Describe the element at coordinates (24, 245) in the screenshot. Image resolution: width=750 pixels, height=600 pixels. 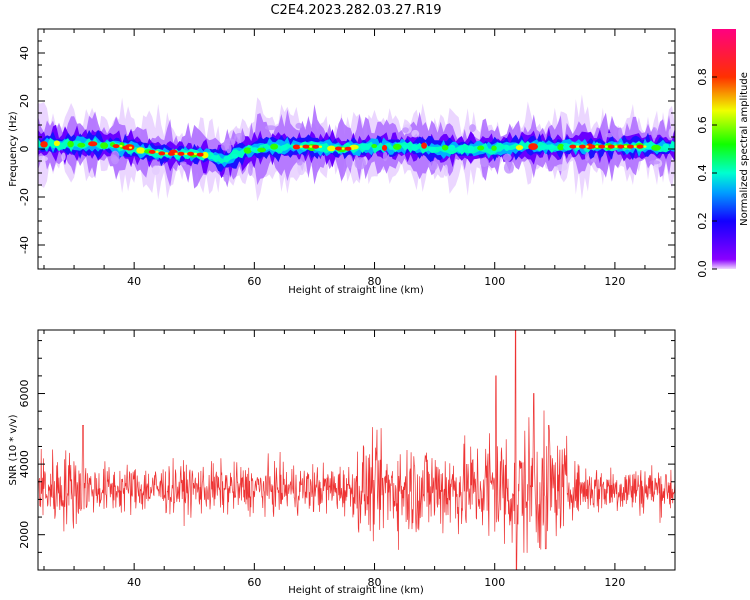
I see `spectrogram-y-tick-label: -40` at that location.